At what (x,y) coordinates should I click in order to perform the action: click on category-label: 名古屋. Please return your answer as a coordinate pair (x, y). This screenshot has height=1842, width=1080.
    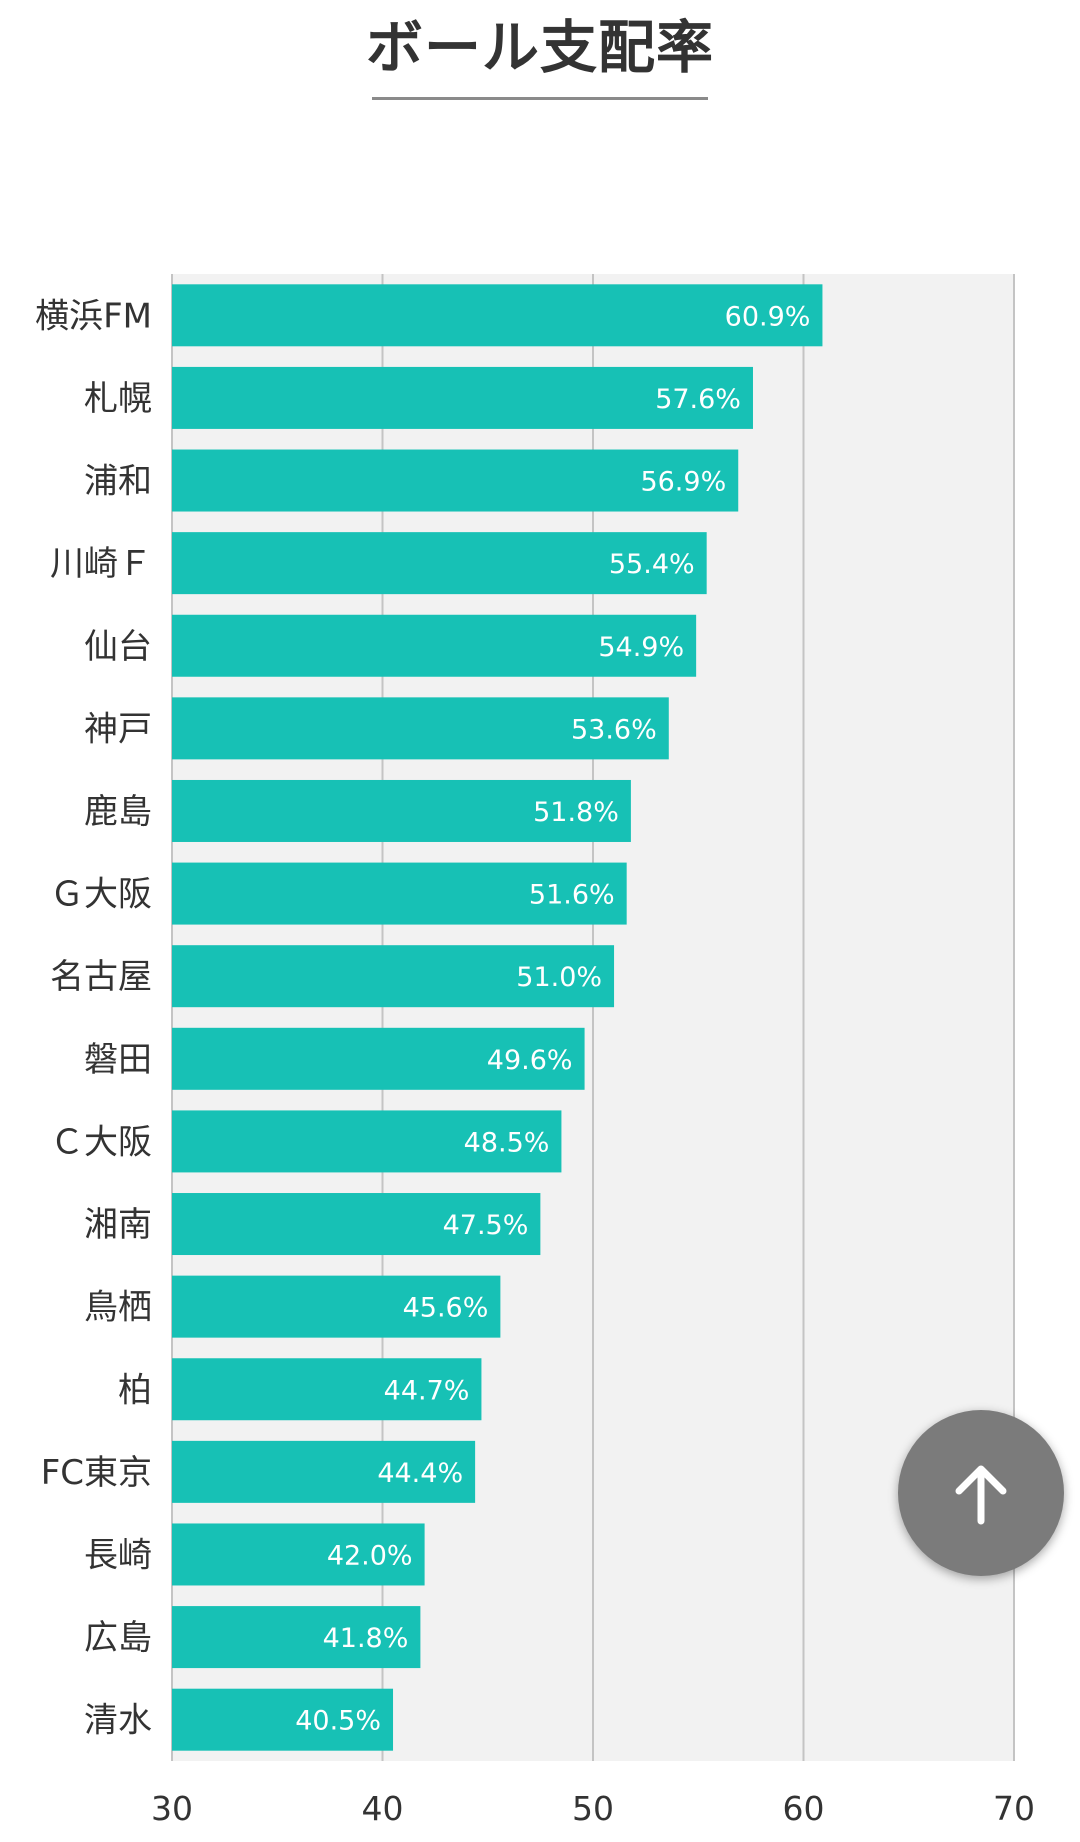
    Looking at the image, I should click on (101, 977).